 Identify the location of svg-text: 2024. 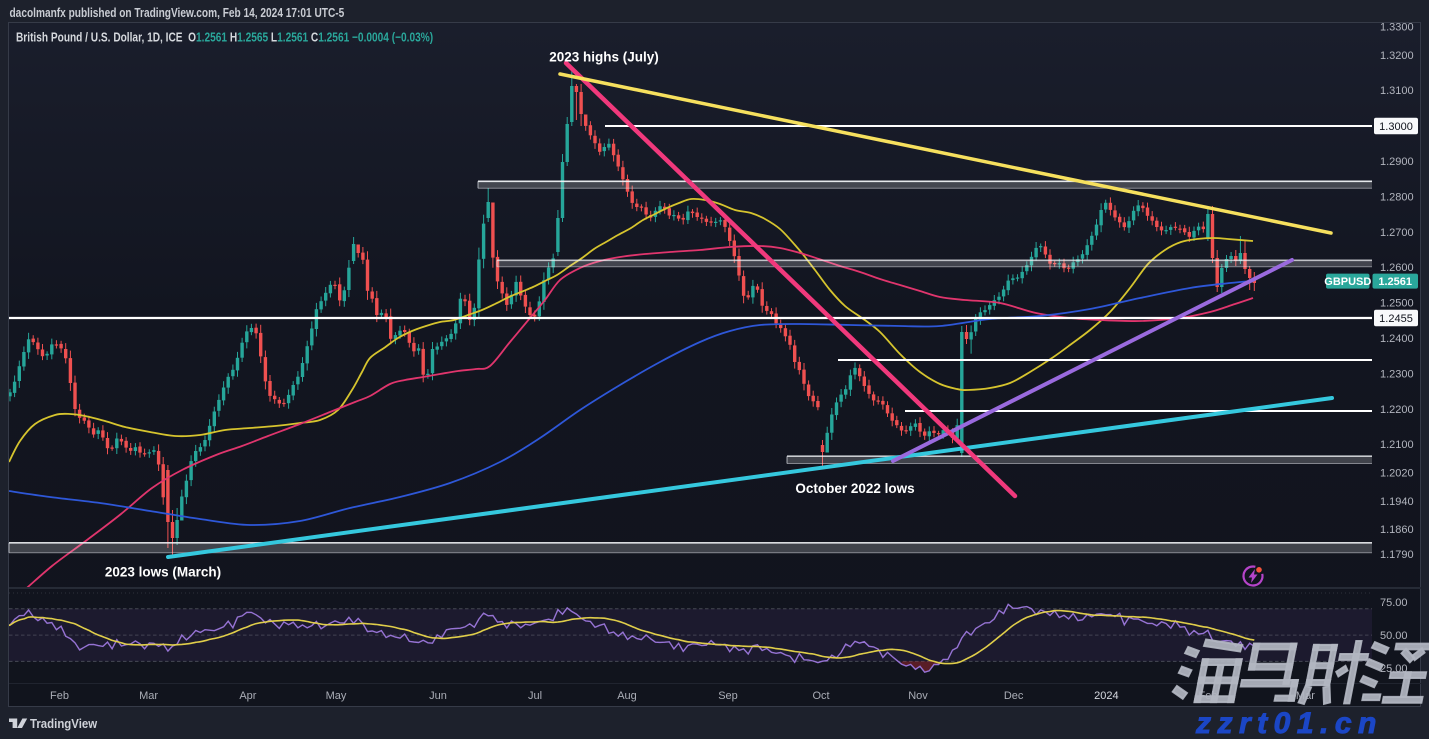
(1106, 696).